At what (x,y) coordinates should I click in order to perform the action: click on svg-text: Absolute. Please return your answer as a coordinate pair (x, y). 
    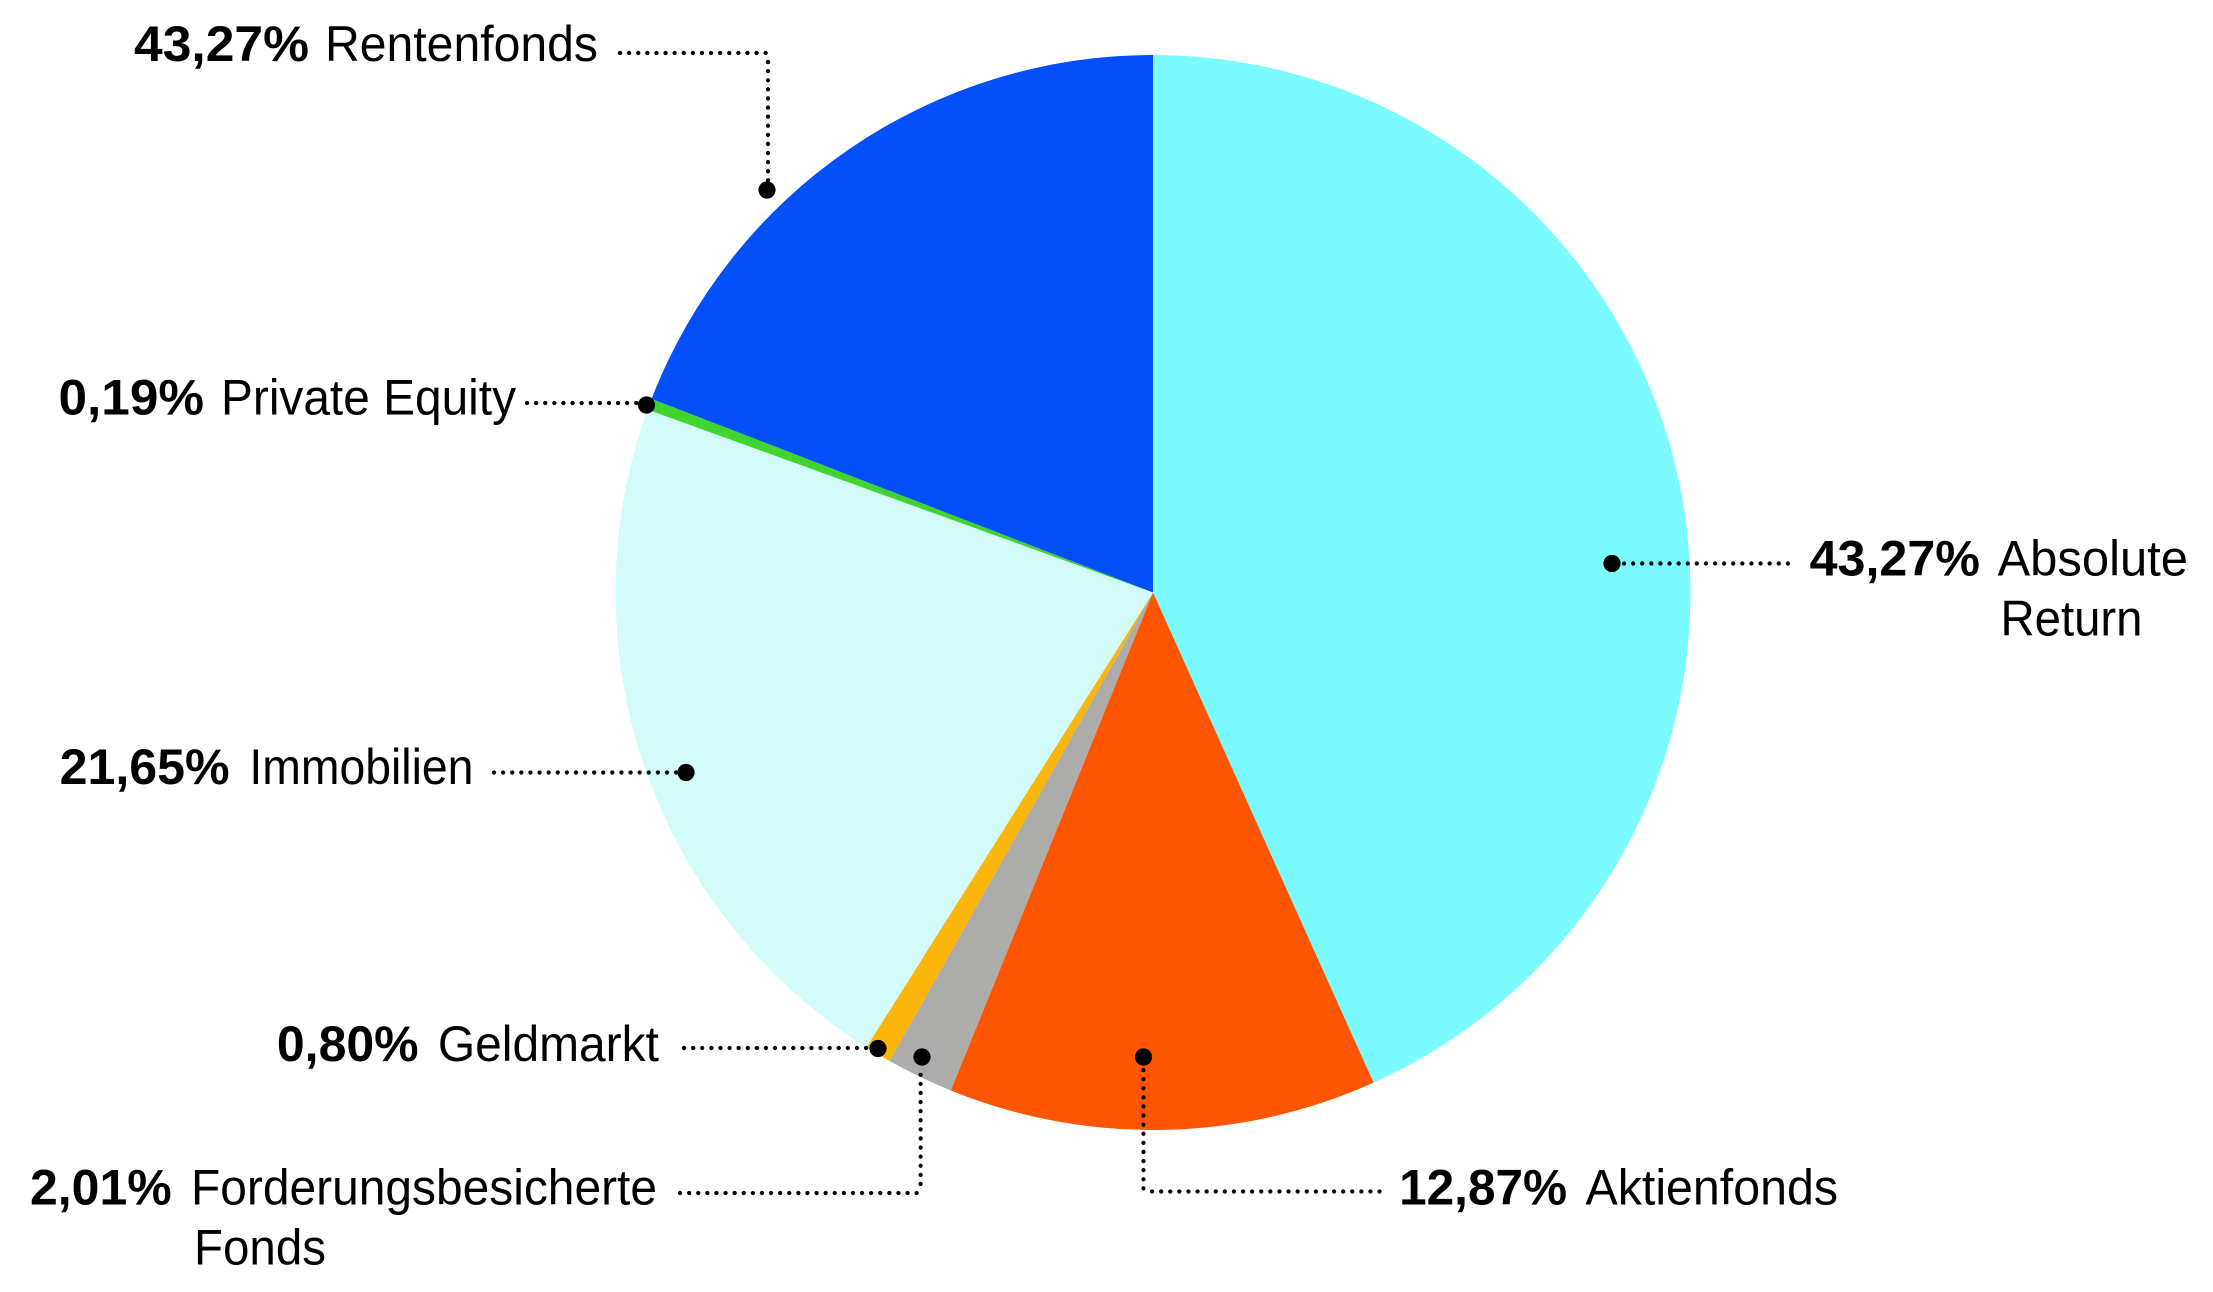
    Looking at the image, I should click on (2093, 559).